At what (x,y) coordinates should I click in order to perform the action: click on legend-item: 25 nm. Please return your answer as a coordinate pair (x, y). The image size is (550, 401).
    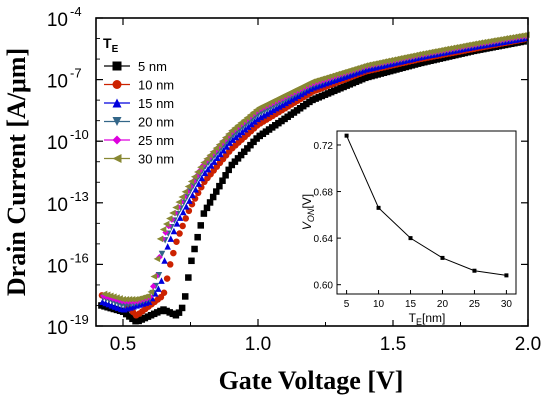
    Looking at the image, I should click on (139, 140).